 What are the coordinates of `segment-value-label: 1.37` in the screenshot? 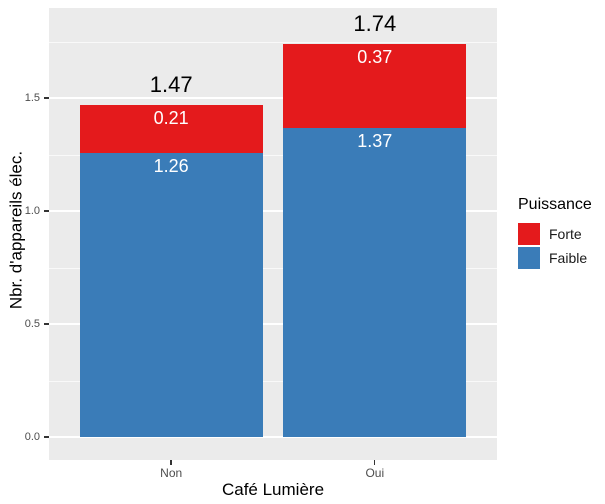 It's located at (375, 140).